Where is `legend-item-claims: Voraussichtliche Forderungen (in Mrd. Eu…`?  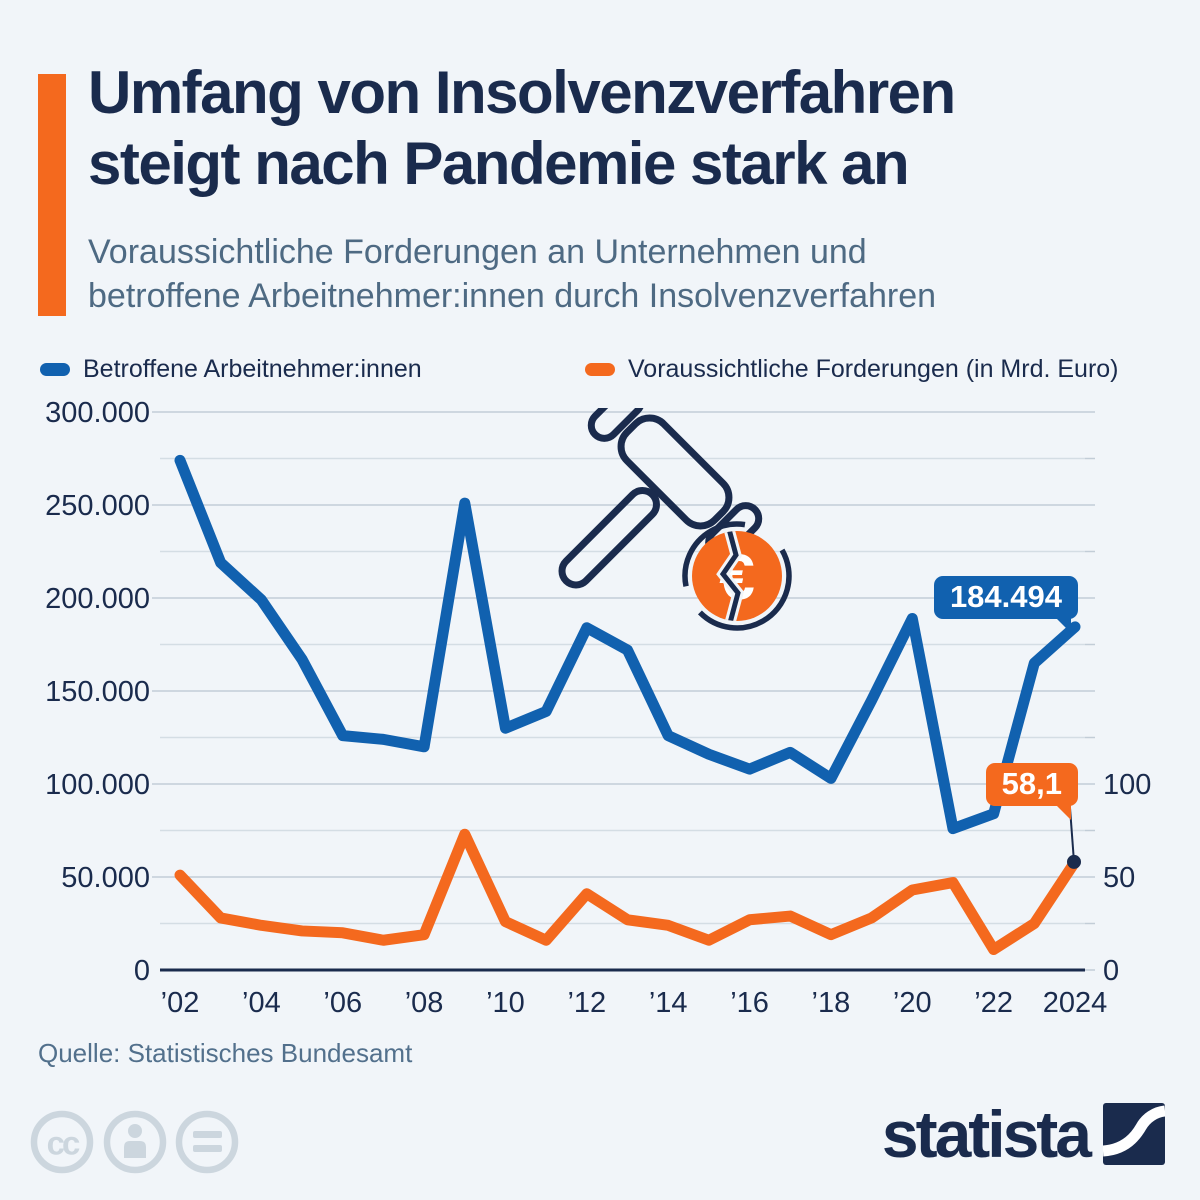
legend-item-claims: Voraussichtliche Forderungen (in Mrd. Eu… is located at coordinates (852, 369).